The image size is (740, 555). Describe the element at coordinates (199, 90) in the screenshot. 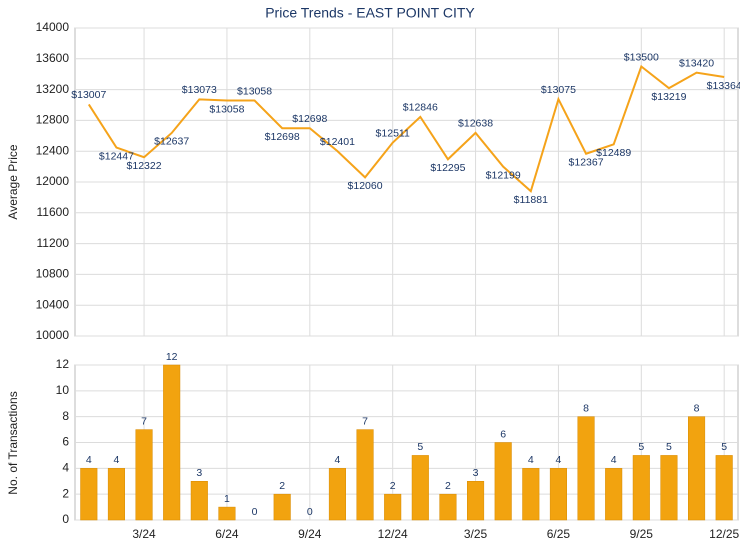

I see `data-label: $13073` at that location.